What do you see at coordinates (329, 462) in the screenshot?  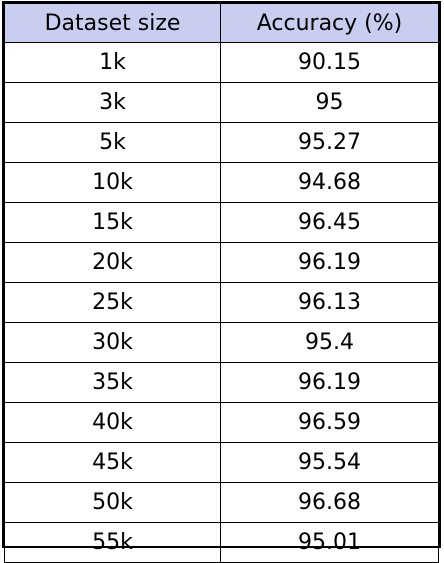 I see `cell-accuracy: 95.54` at bounding box center [329, 462].